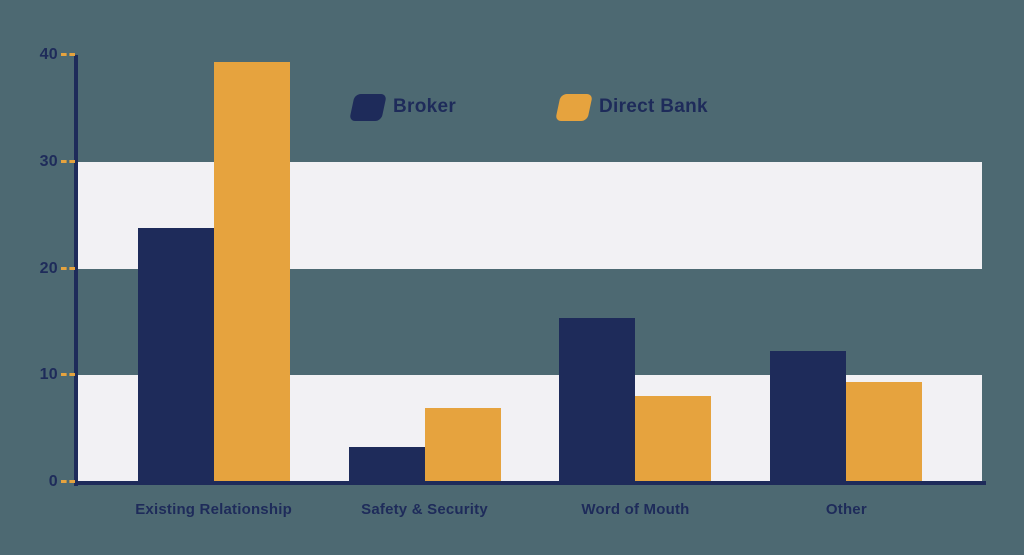  Describe the element at coordinates (673, 438) in the screenshot. I see `bar-direct-bank-word-of-mouth` at that location.